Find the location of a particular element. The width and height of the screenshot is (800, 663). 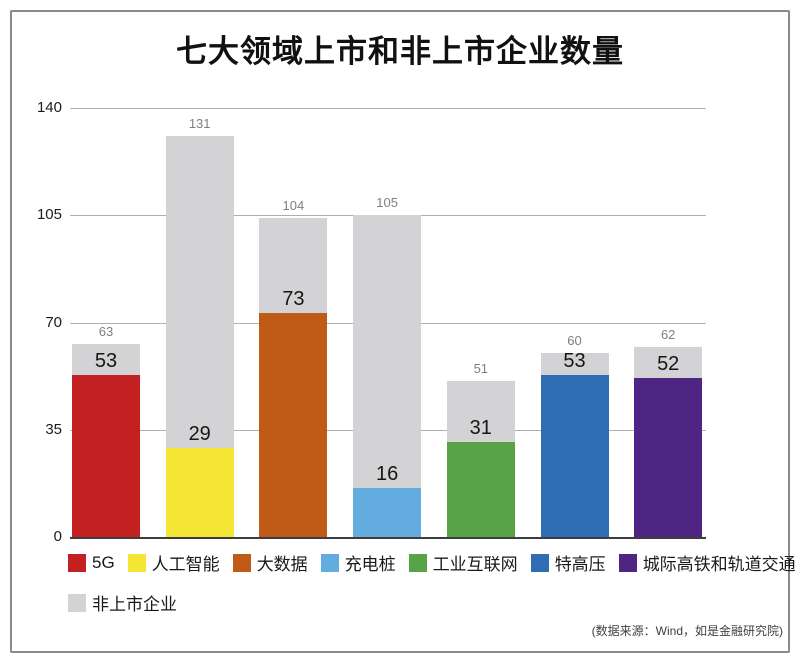

y-tick-label: 70 is located at coordinates (53, 322).